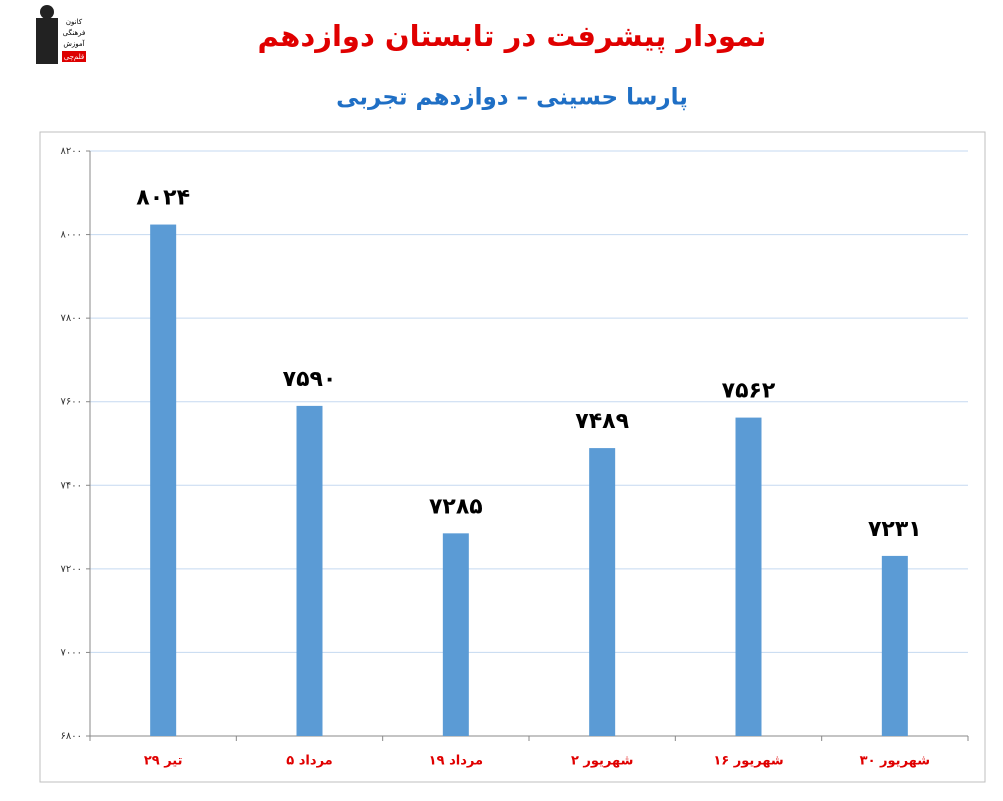 The width and height of the screenshot is (1003, 801). I want to click on x-tick-label: ۵ مرداد, so click(309, 761).